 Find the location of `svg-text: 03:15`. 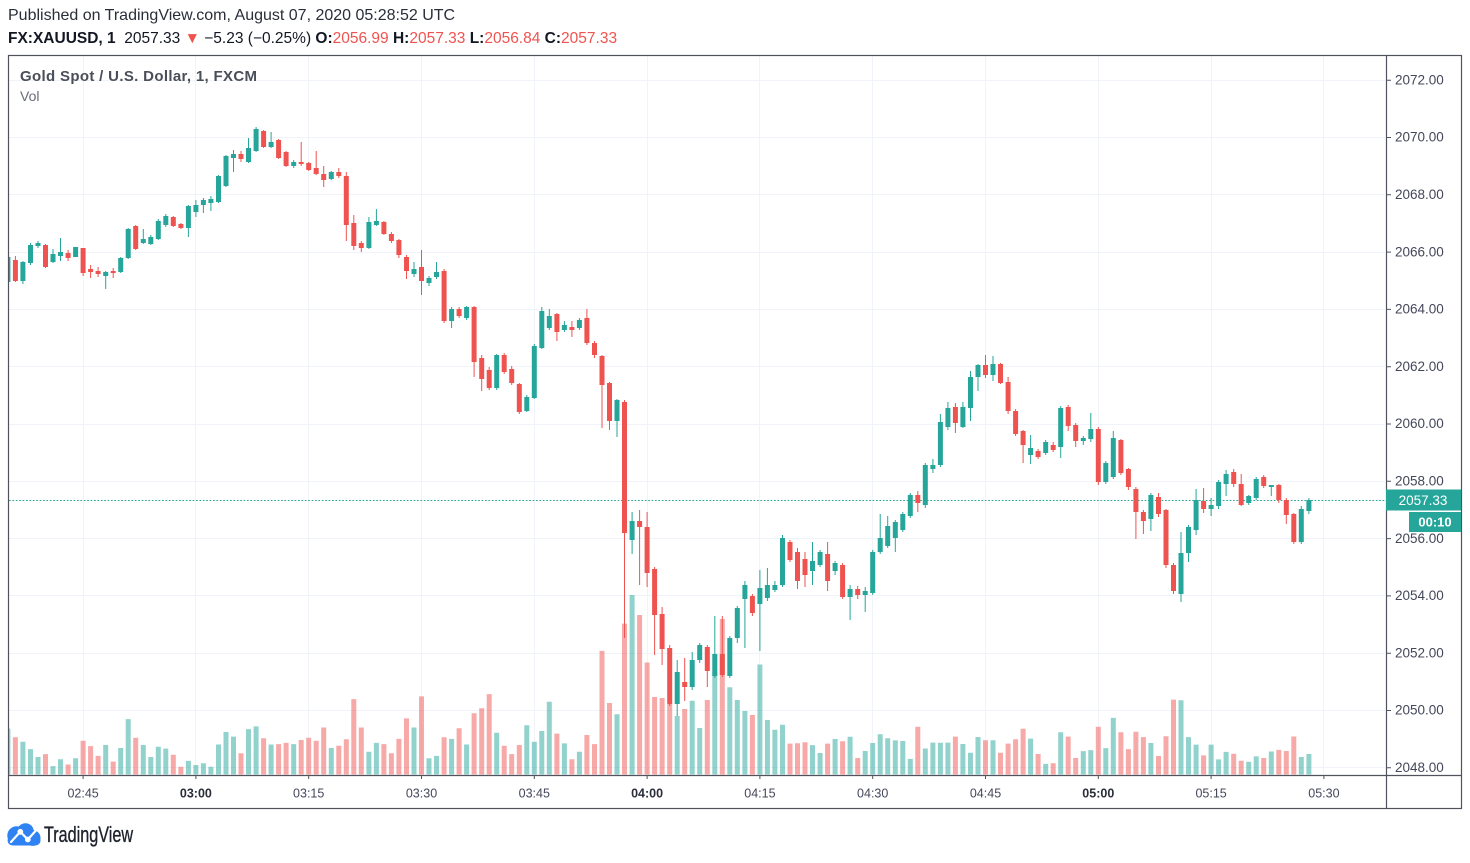

svg-text: 03:15 is located at coordinates (308, 794).